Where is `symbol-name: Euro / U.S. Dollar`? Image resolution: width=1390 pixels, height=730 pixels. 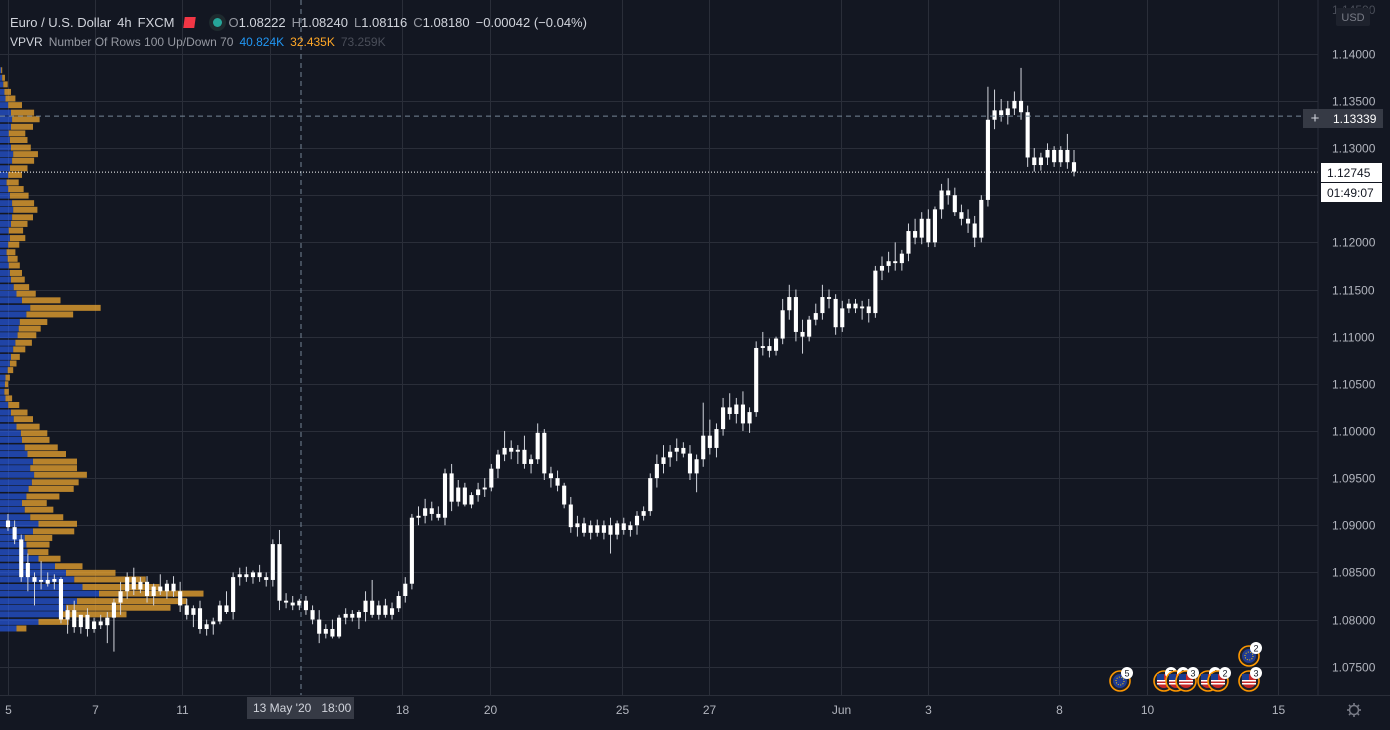 symbol-name: Euro / U.S. Dollar is located at coordinates (61, 22).